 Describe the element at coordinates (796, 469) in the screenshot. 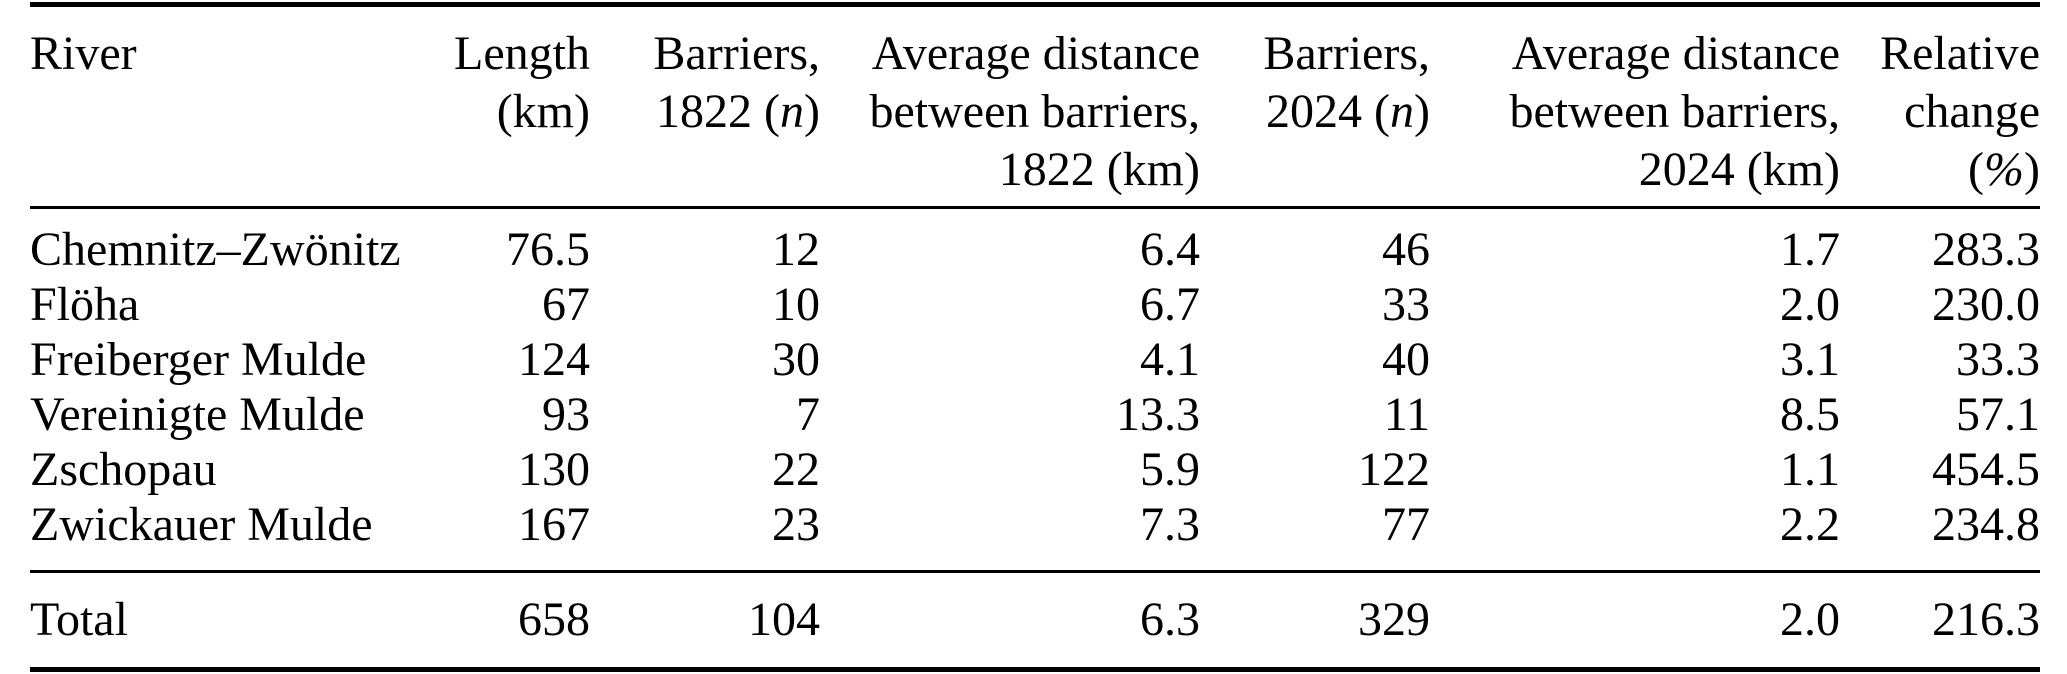

I see `cell-barriers-1822: 22` at that location.